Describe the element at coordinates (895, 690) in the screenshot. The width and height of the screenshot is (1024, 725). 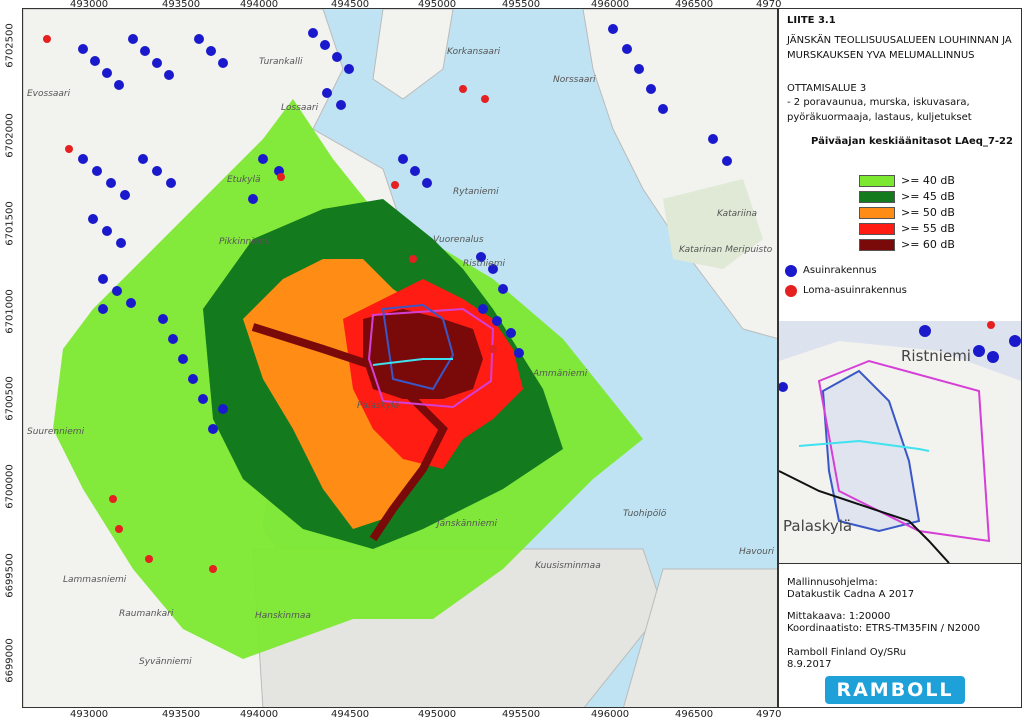
I see `ramboll-logo: RAMBOLL` at that location.